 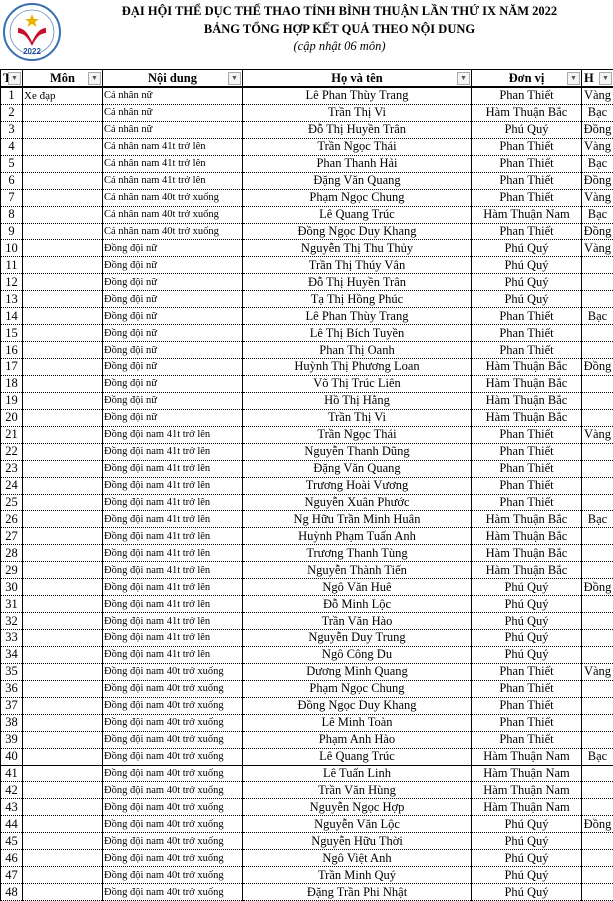 What do you see at coordinates (12, 824) in the screenshot?
I see `cell-stt: 44` at bounding box center [12, 824].